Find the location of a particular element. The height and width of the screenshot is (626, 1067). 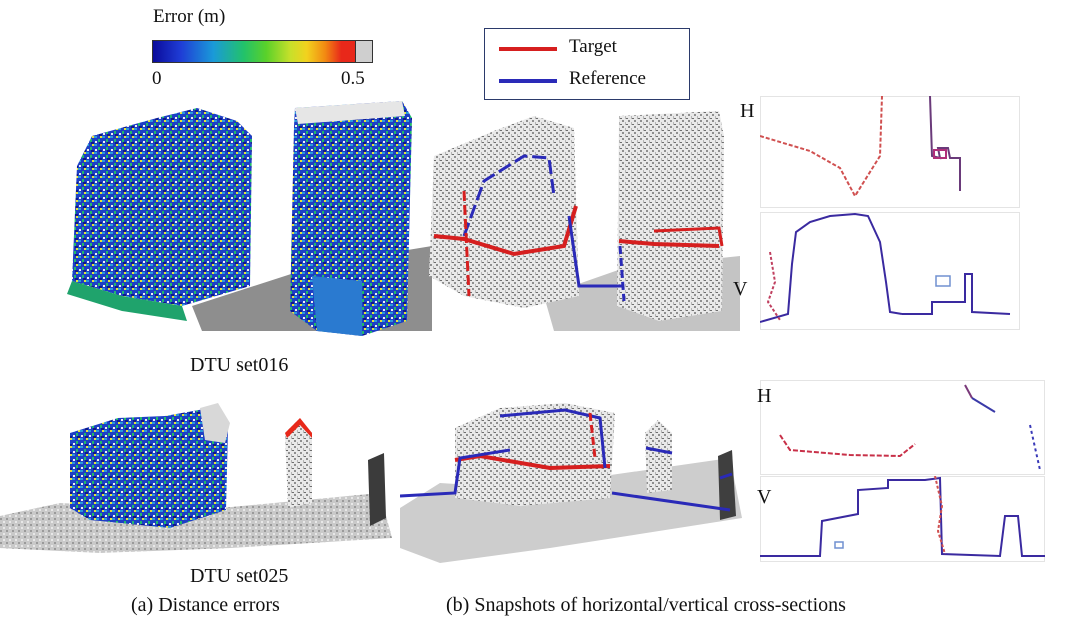

error-map-set025 is located at coordinates (196, 478).